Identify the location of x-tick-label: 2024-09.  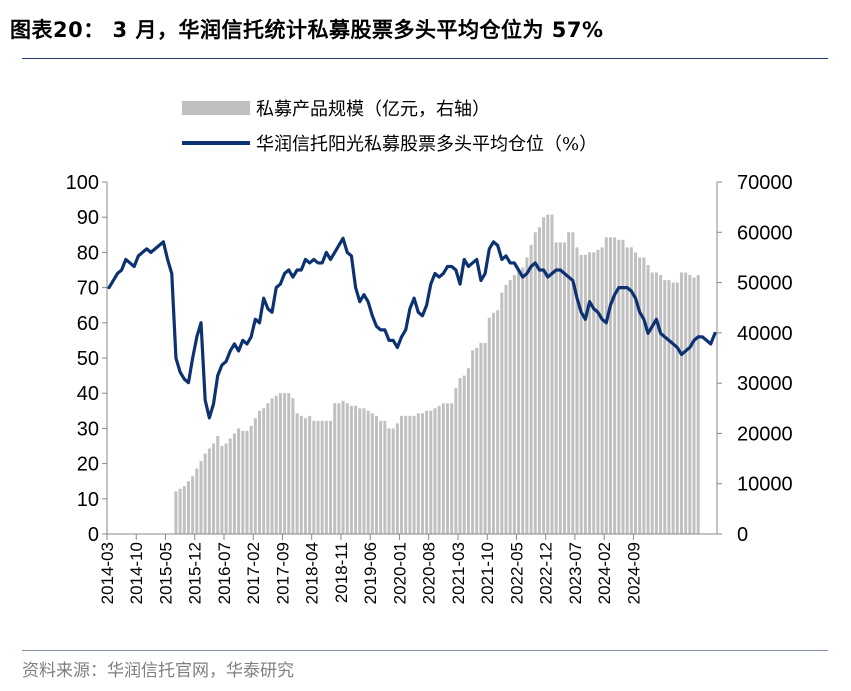
(633, 573).